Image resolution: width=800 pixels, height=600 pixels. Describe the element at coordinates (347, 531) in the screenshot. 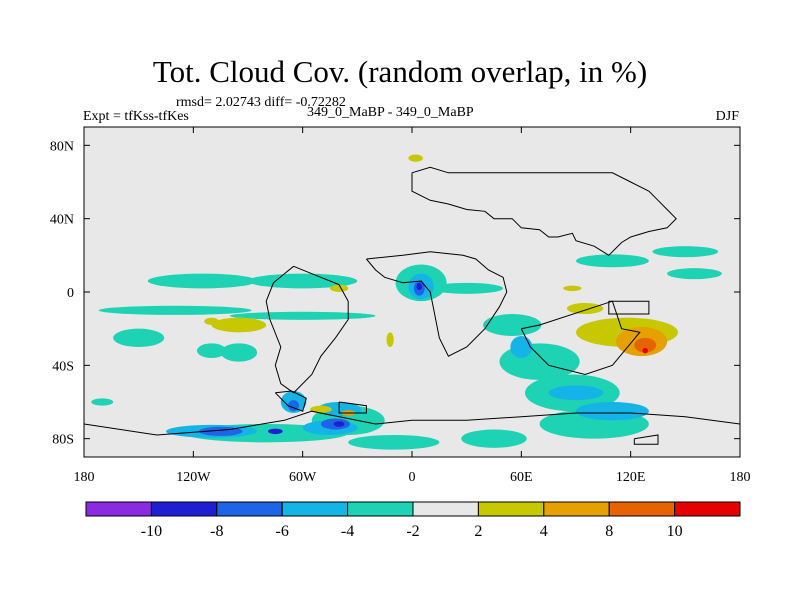

I see `colorbar-label: -4` at that location.